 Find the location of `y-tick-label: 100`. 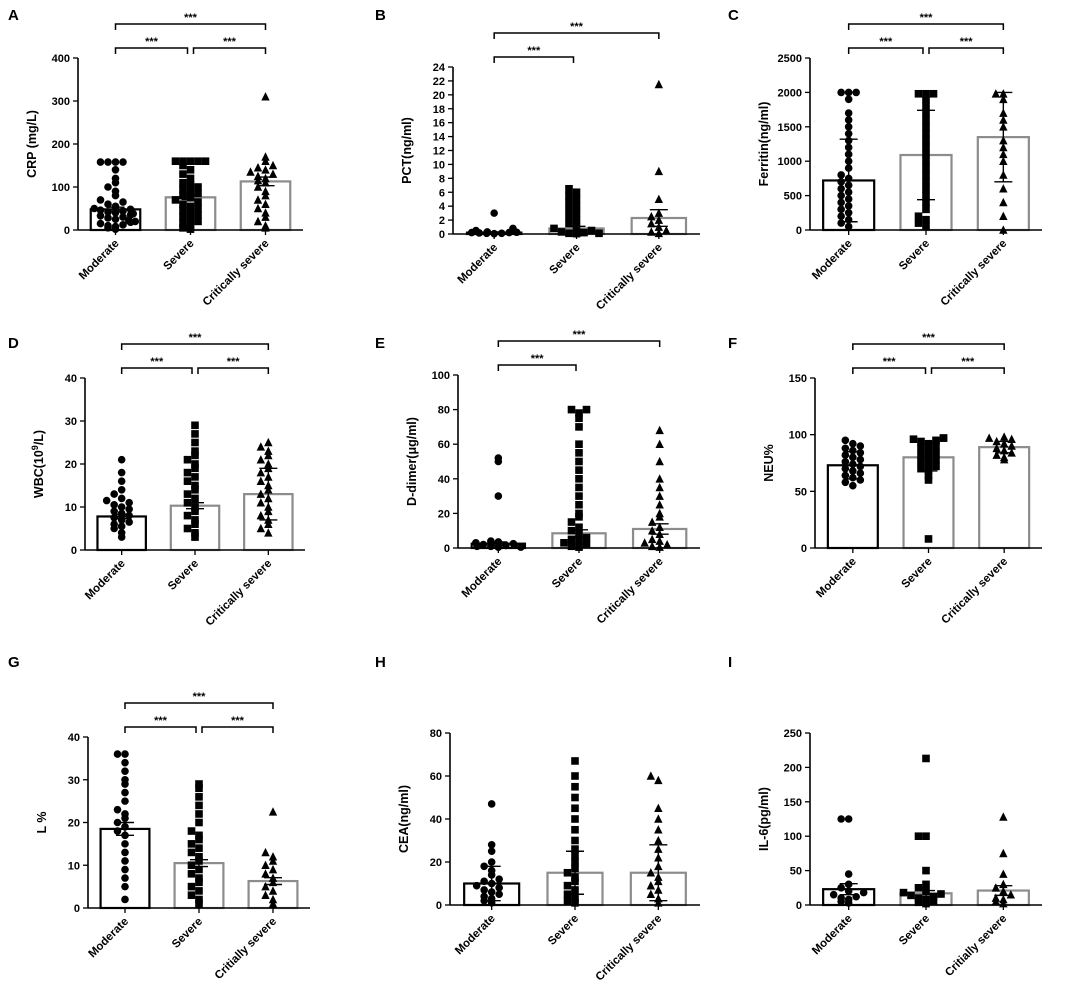

y-tick-label: 100 is located at coordinates (61, 188).